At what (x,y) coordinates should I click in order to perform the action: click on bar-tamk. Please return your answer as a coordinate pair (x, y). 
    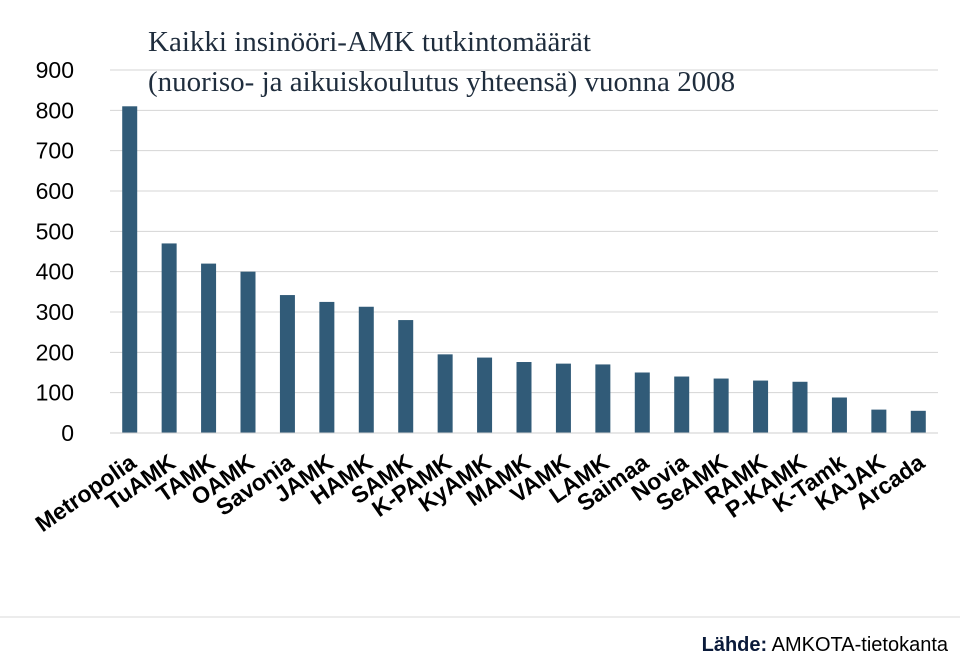
    Looking at the image, I should click on (209, 348).